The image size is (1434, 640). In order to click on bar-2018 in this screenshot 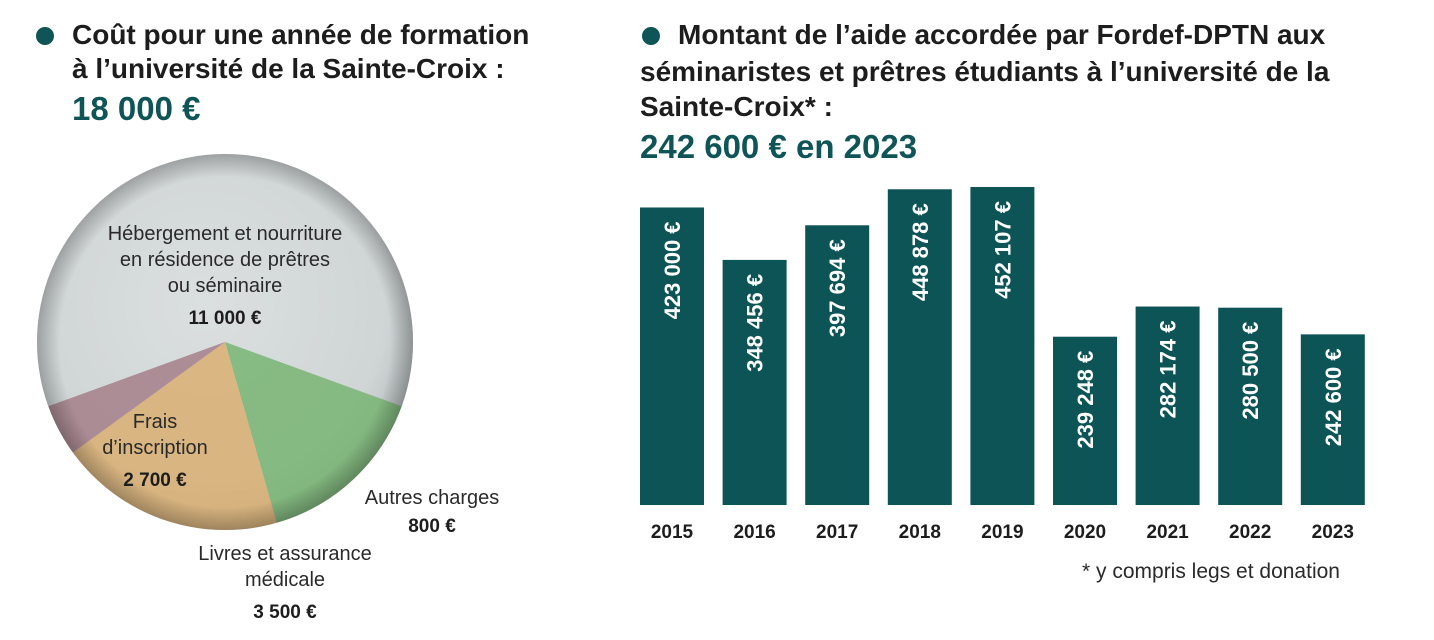, I will do `click(919, 347)`.